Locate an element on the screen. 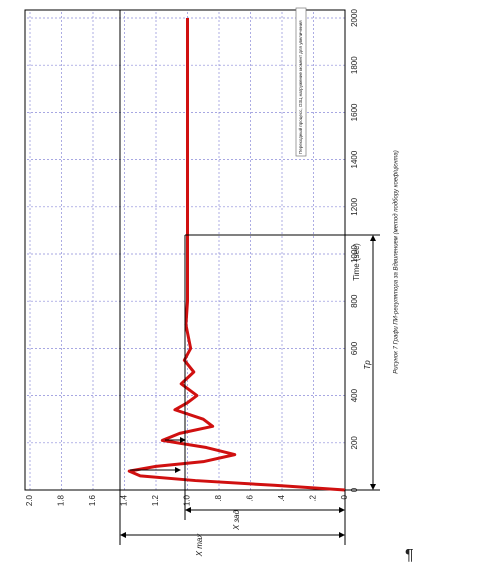 The height and width of the screenshot is (571, 484). y-tick-label: .6 is located at coordinates (250, 497).